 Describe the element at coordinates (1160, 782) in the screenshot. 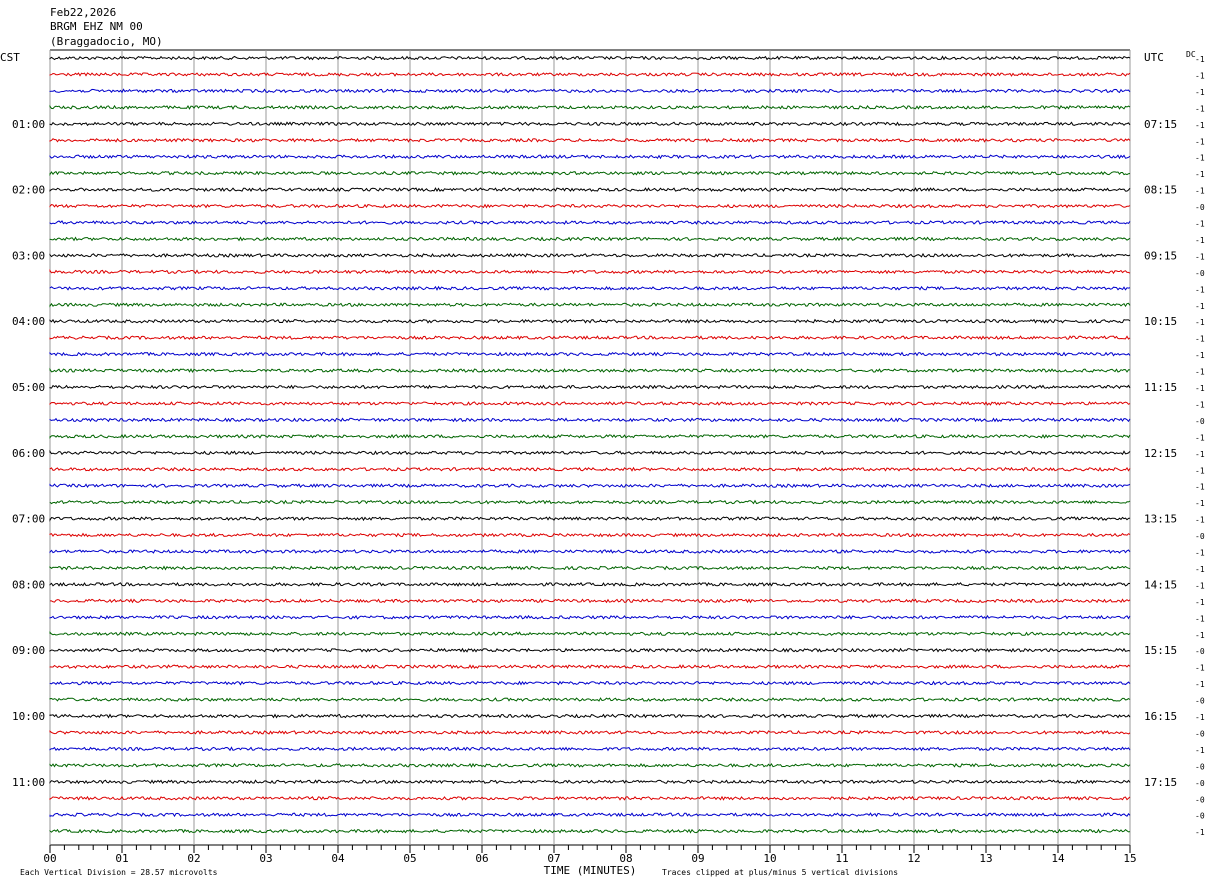

I see `right-time-label: 17:15` at that location.